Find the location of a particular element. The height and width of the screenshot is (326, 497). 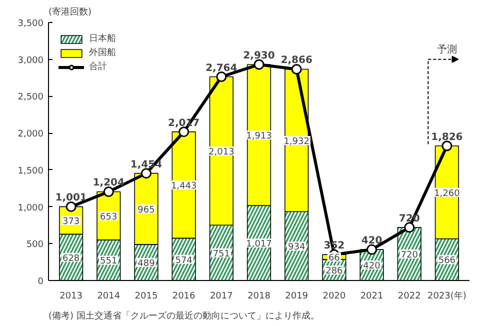

legend-label: 外国船 is located at coordinates (102, 52).